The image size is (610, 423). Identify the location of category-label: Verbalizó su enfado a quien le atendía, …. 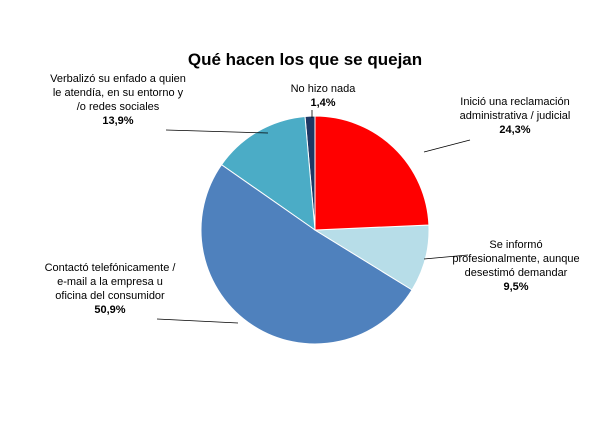
(118, 93).